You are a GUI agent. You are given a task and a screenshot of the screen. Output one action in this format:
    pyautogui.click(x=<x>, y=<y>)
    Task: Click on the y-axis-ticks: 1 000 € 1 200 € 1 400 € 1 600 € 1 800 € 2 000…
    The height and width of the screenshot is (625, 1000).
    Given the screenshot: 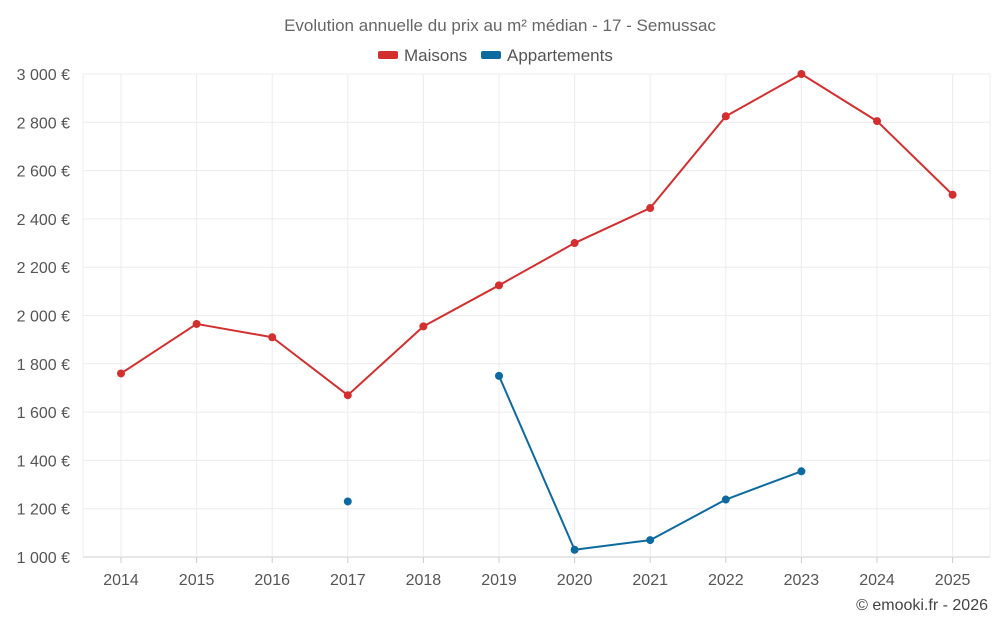 What is the action you would take?
    pyautogui.click(x=43, y=317)
    